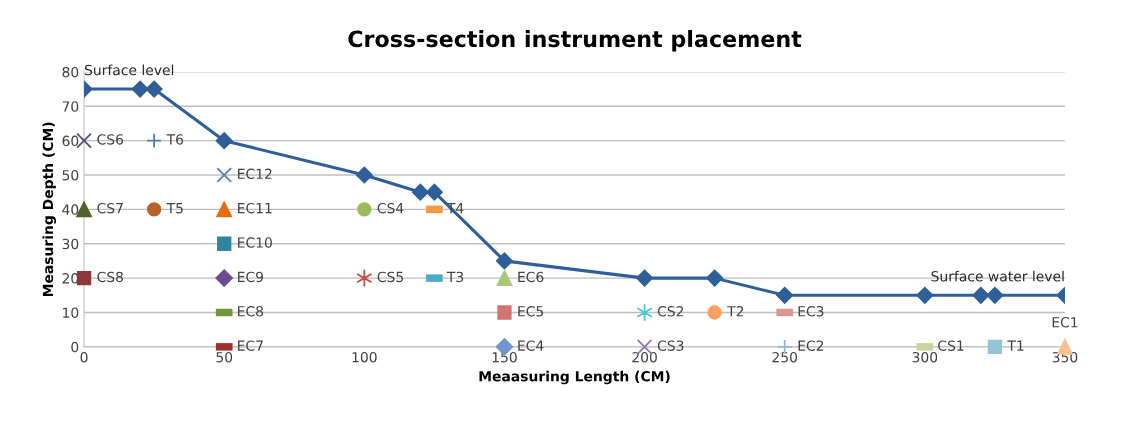 Image resolution: width=1121 pixels, height=423 pixels. Describe the element at coordinates (70, 175) in the screenshot. I see `y-tick-label: 50` at that location.